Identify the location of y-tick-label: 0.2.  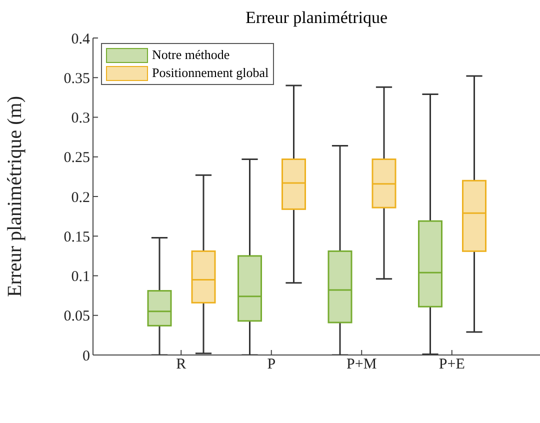
(80, 198).